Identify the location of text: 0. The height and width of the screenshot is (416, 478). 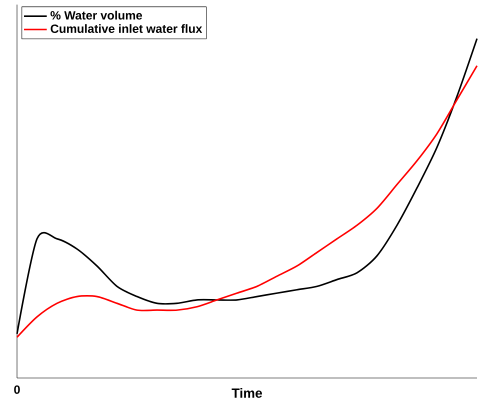
(17, 389).